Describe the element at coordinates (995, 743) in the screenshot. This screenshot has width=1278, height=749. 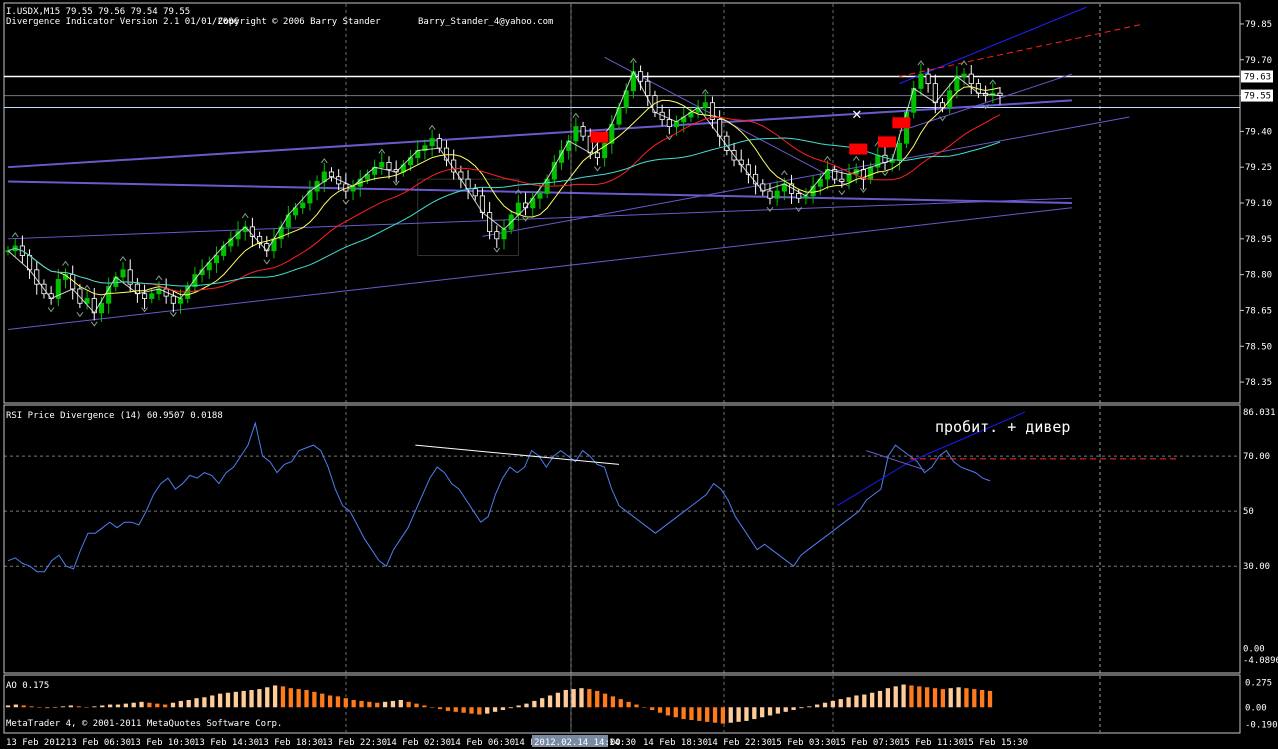
I see `time-label: 15 Feb 15:30` at that location.